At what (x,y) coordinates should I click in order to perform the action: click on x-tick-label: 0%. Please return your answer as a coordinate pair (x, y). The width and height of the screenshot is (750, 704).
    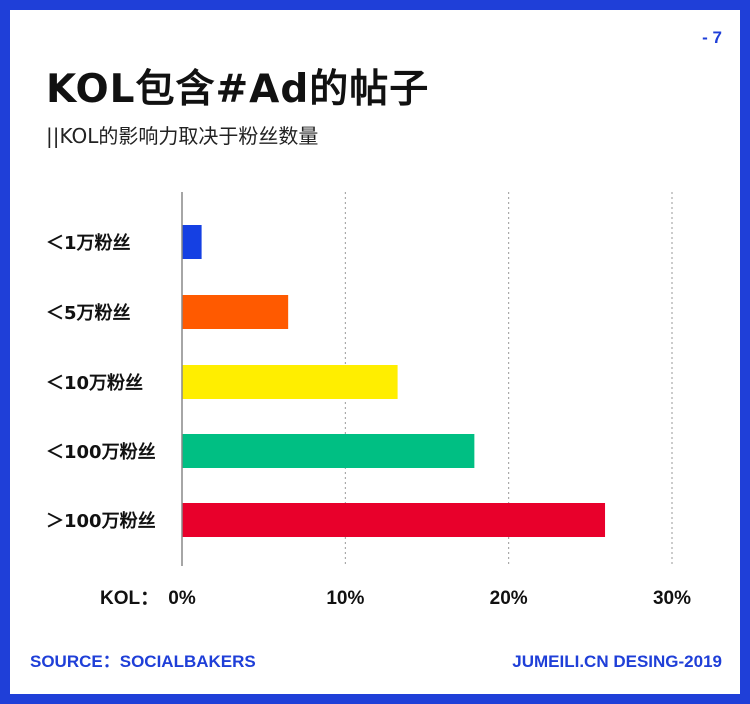
    Looking at the image, I should click on (182, 598).